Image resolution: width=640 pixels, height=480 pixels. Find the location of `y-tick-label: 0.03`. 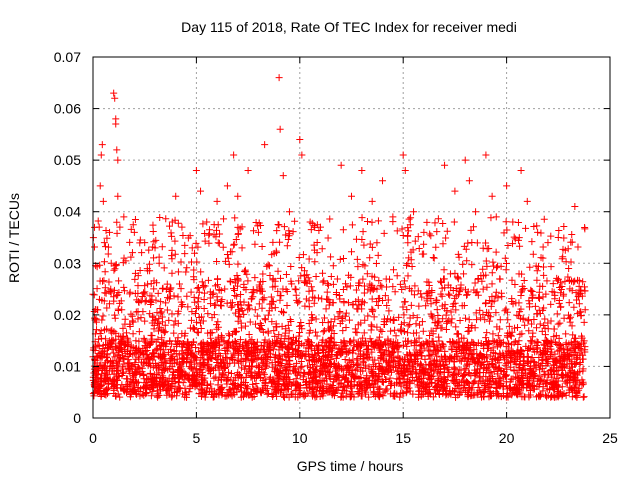

y-tick-label: 0.03 is located at coordinates (67, 263).